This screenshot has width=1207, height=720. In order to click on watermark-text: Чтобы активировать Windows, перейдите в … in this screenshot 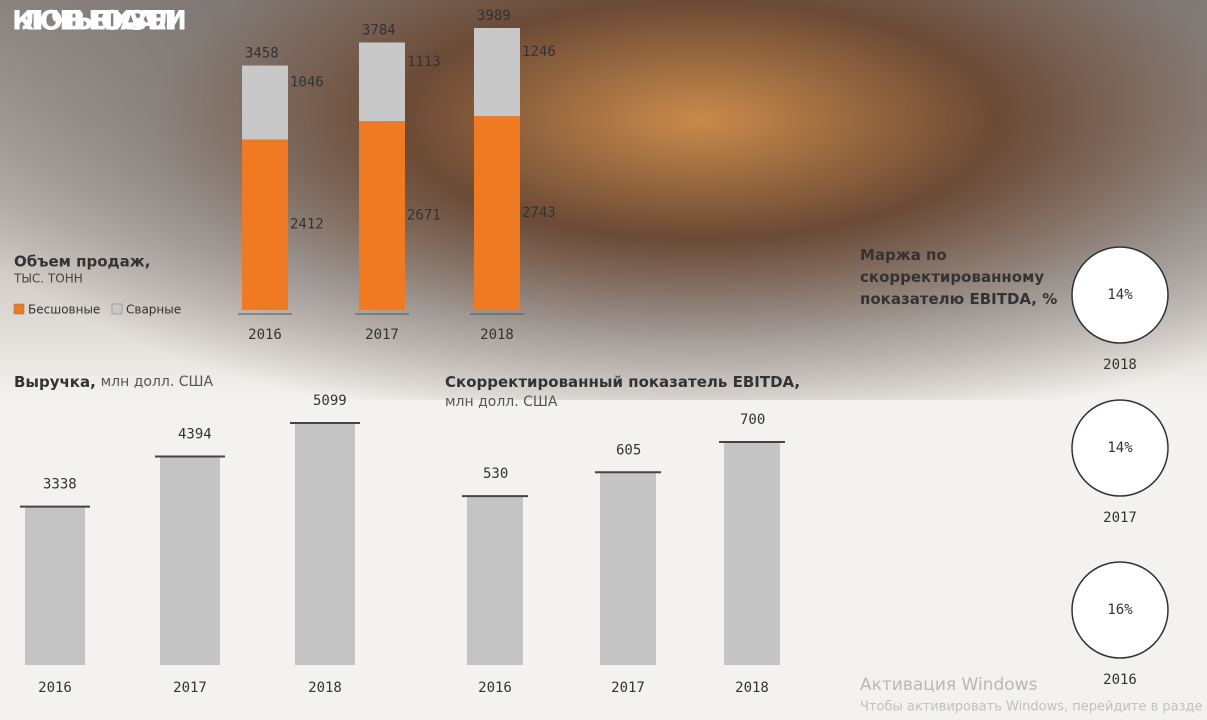, I will do `click(1031, 707)`.